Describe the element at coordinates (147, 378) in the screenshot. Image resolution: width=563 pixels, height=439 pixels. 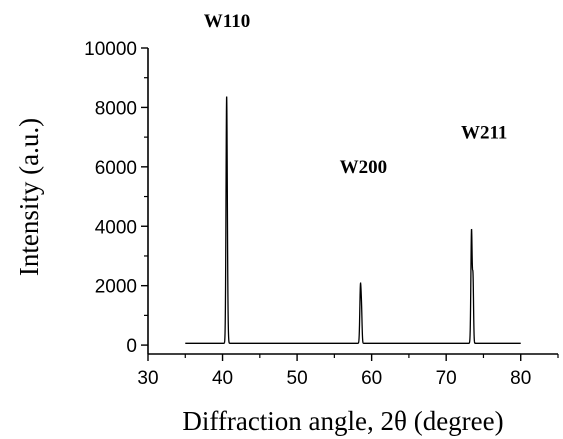
I see `x-tick-label: 30` at that location.